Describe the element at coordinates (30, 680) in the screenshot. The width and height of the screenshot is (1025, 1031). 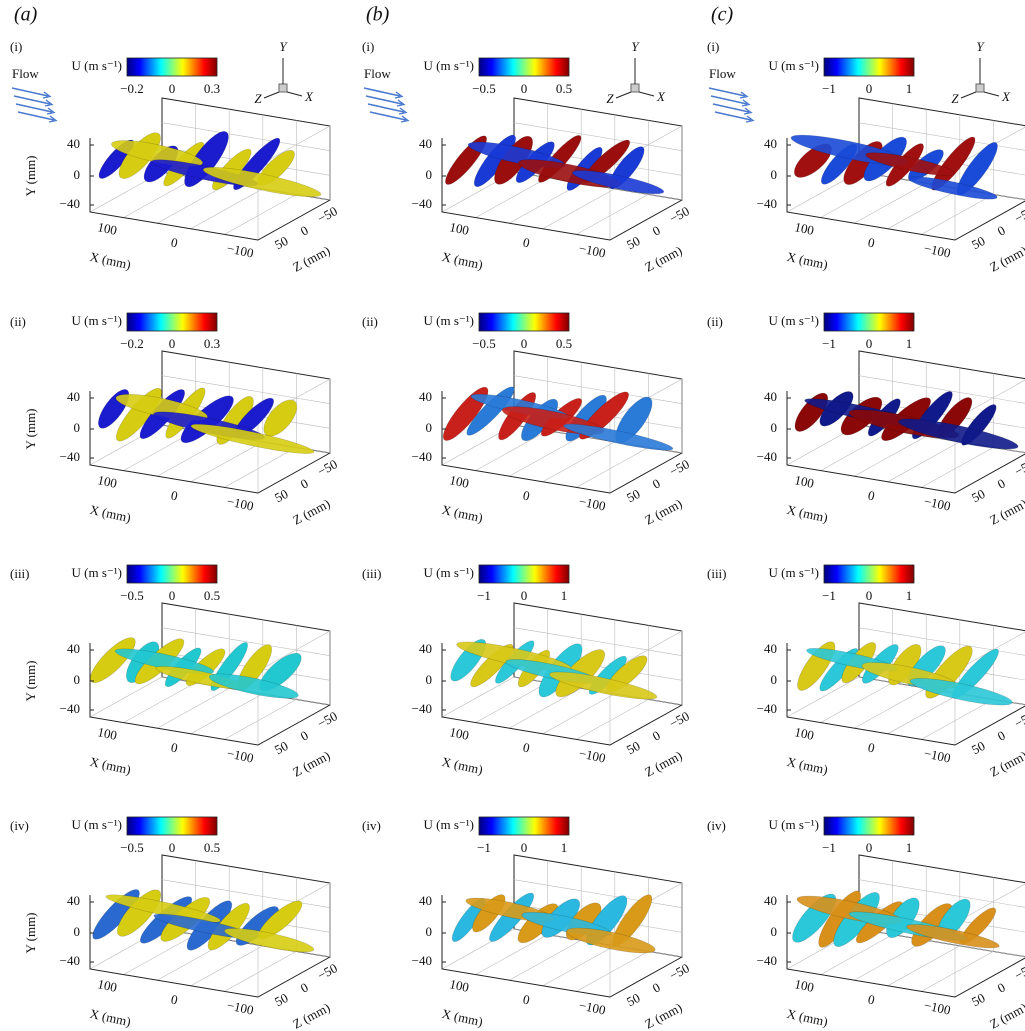
I see `y-axis-label: Y (mm)` at that location.